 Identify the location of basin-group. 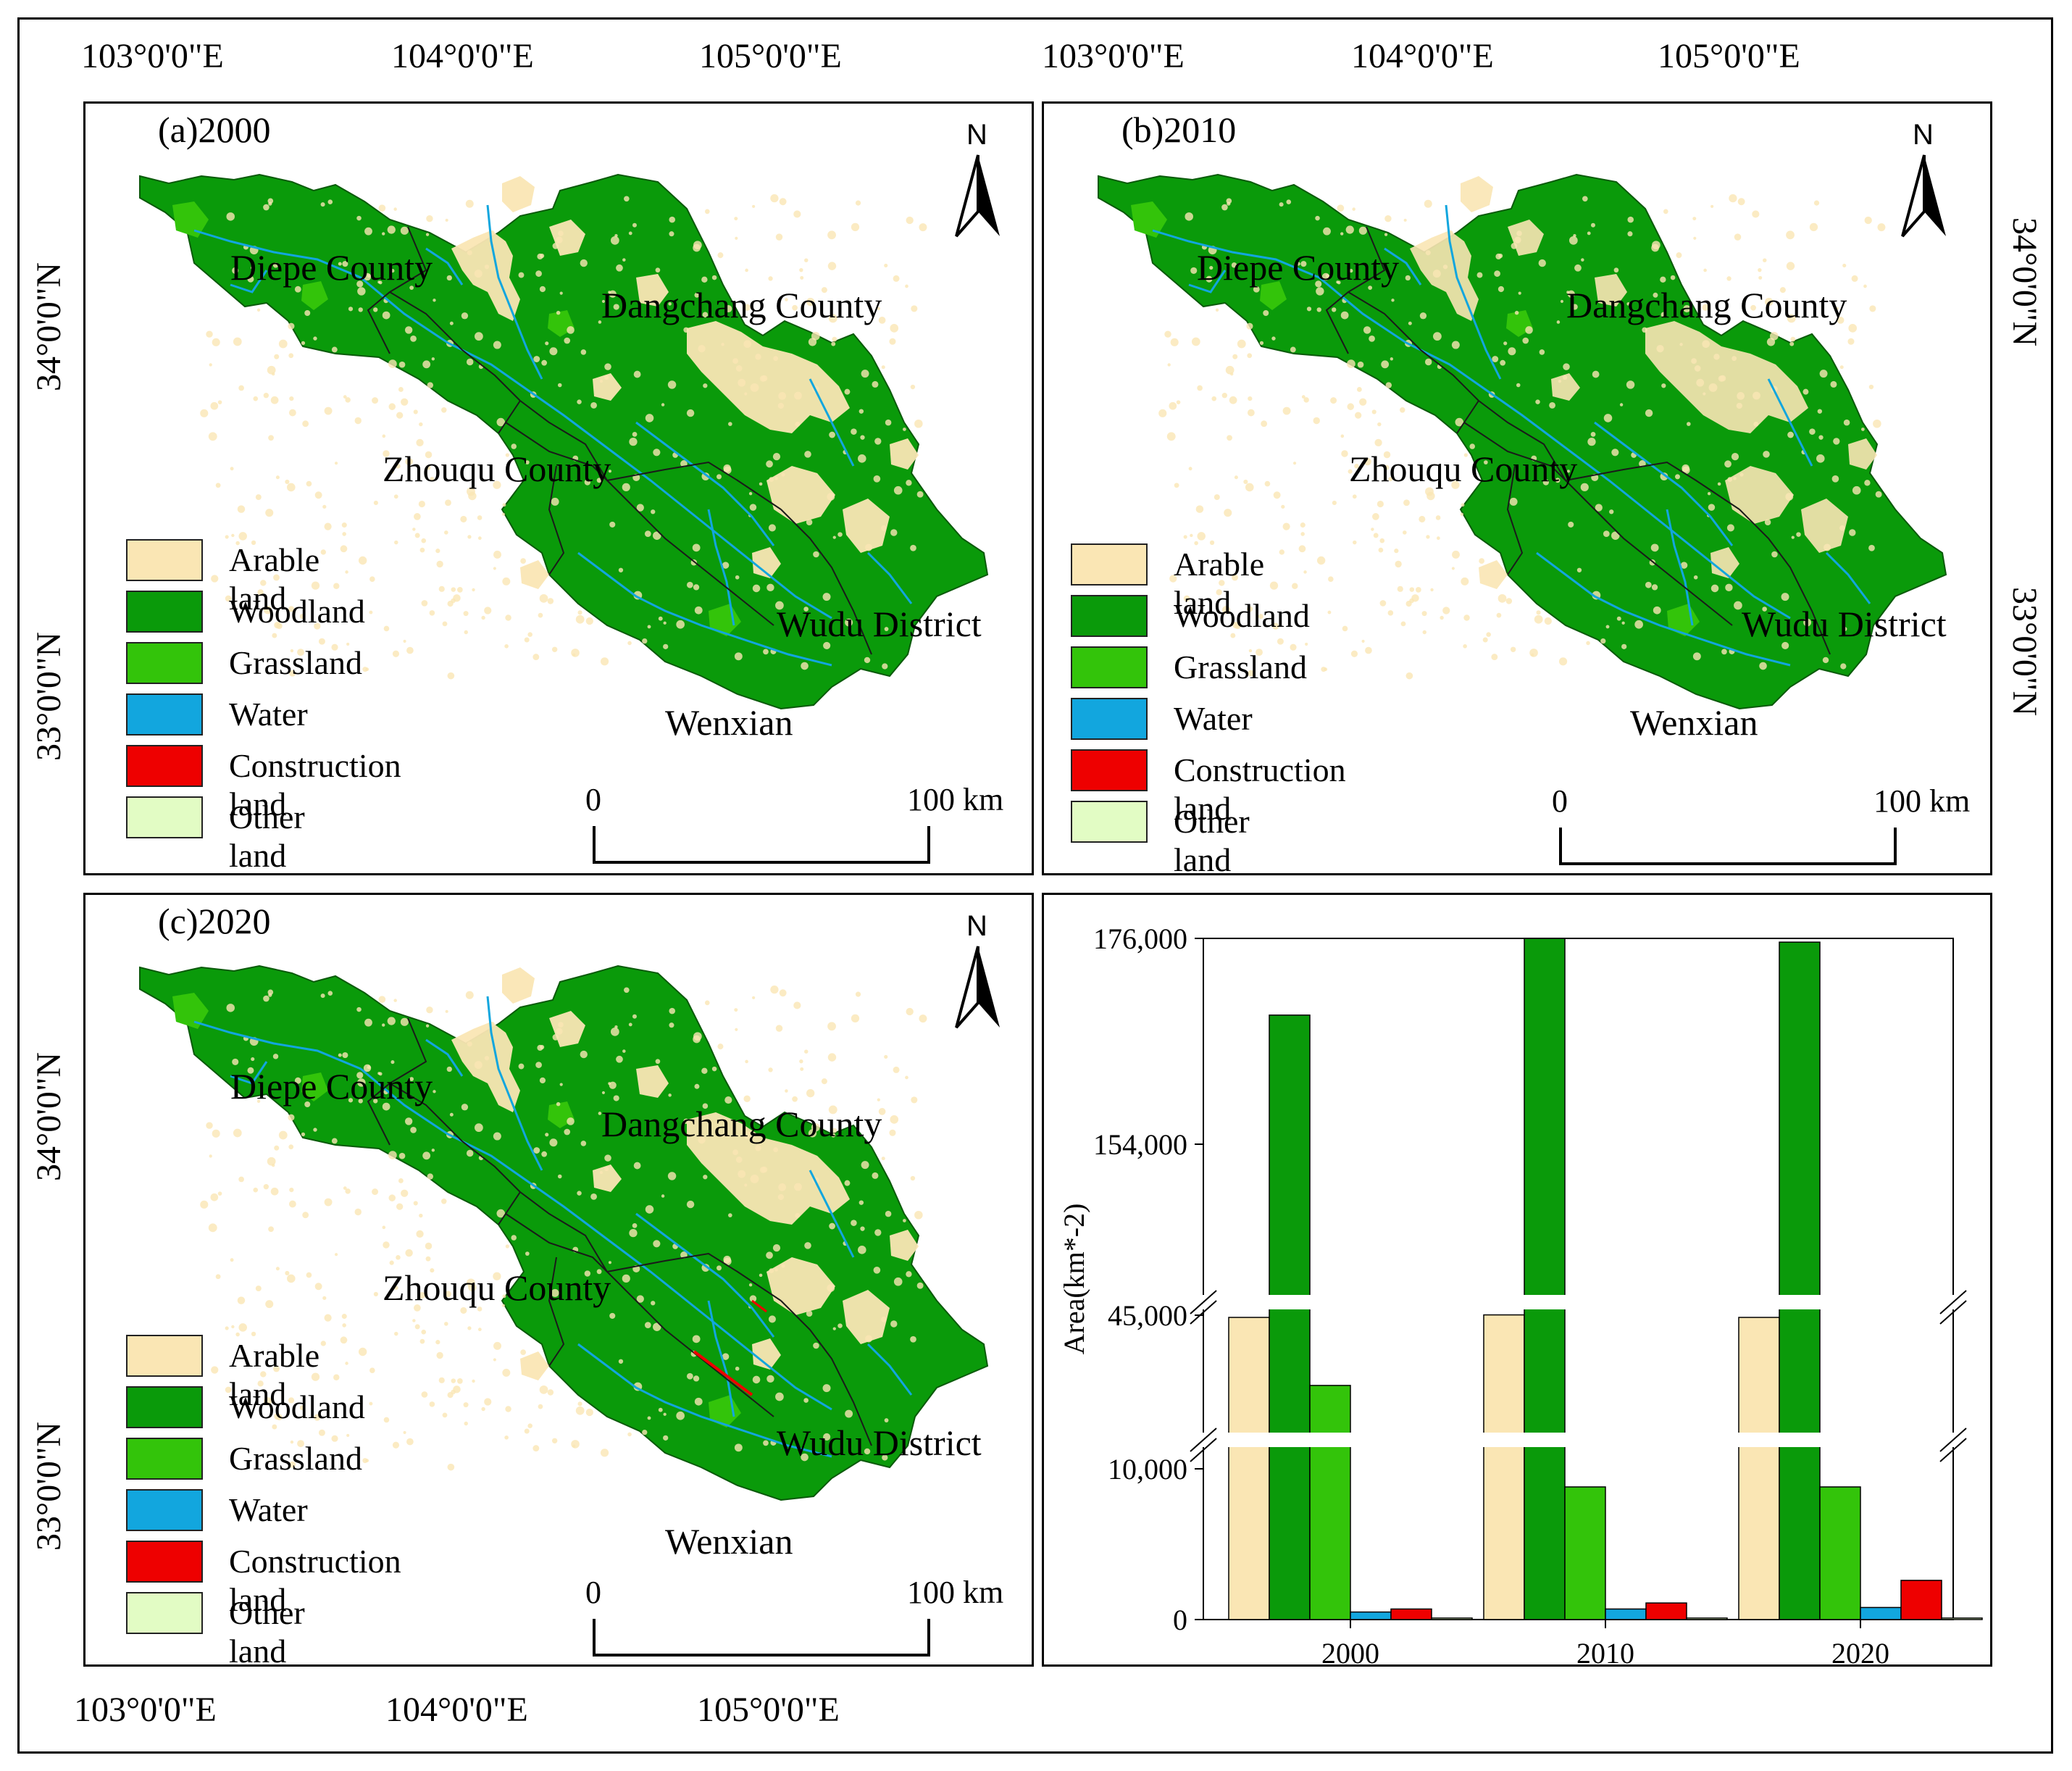
(1522, 441).